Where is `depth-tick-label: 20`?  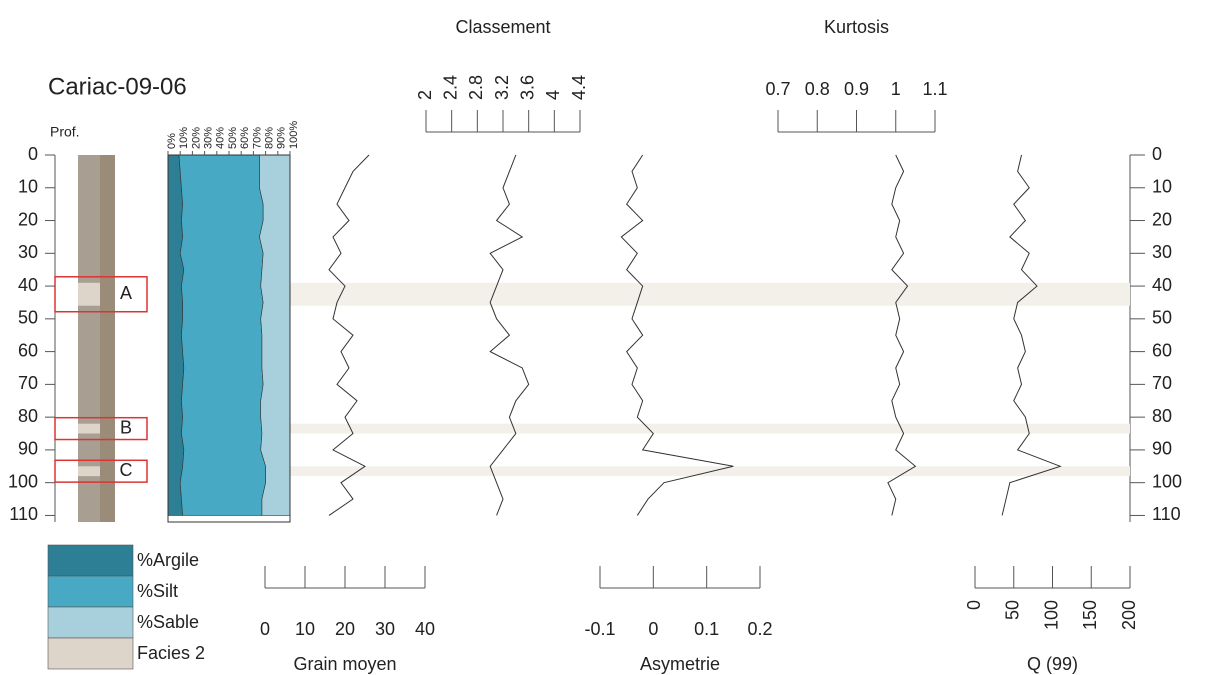 depth-tick-label: 20 is located at coordinates (28, 219).